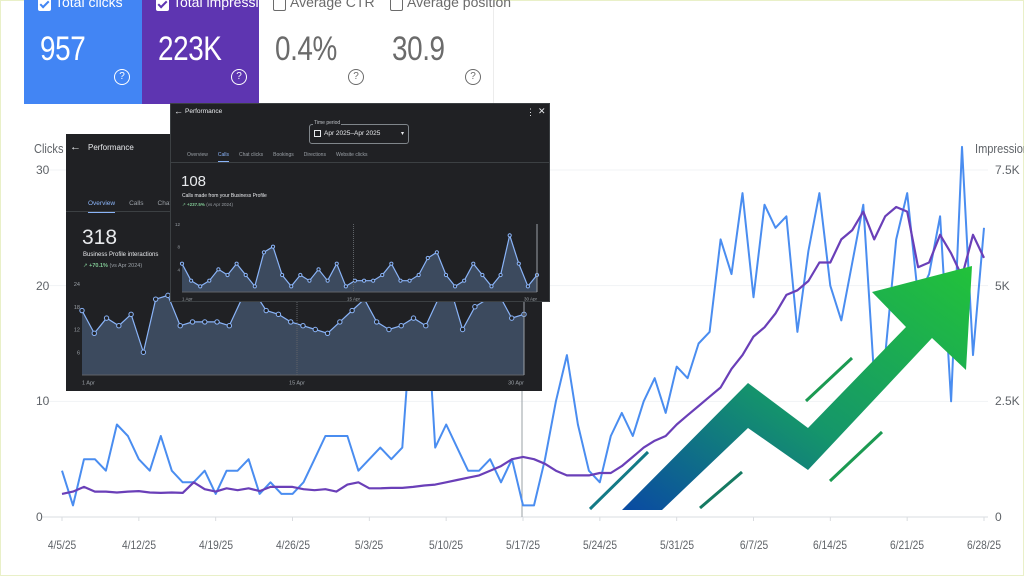 The width and height of the screenshot is (1024, 576). What do you see at coordinates (83, 52) in the screenshot?
I see `total-clicks-card: Total clicks 957 ?` at bounding box center [83, 52].